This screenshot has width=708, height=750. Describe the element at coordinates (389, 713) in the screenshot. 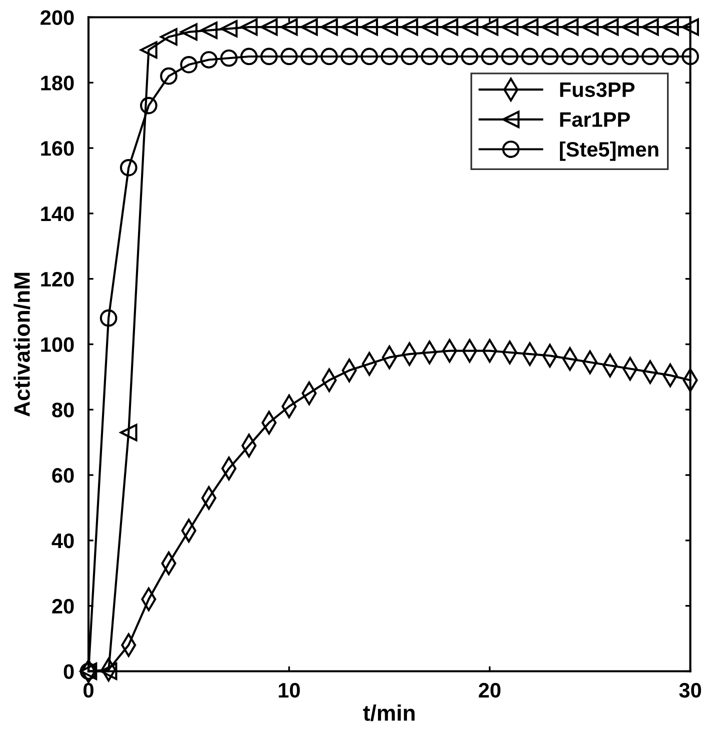

I see `x-axis-title: t/min` at that location.